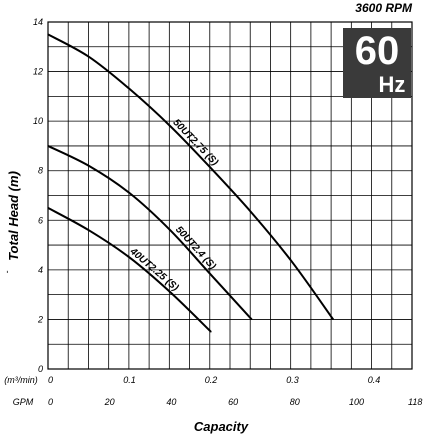  I want to click on x-tick-labels: 0 0.1 0.2 0.3 0.4, so click(214, 380).